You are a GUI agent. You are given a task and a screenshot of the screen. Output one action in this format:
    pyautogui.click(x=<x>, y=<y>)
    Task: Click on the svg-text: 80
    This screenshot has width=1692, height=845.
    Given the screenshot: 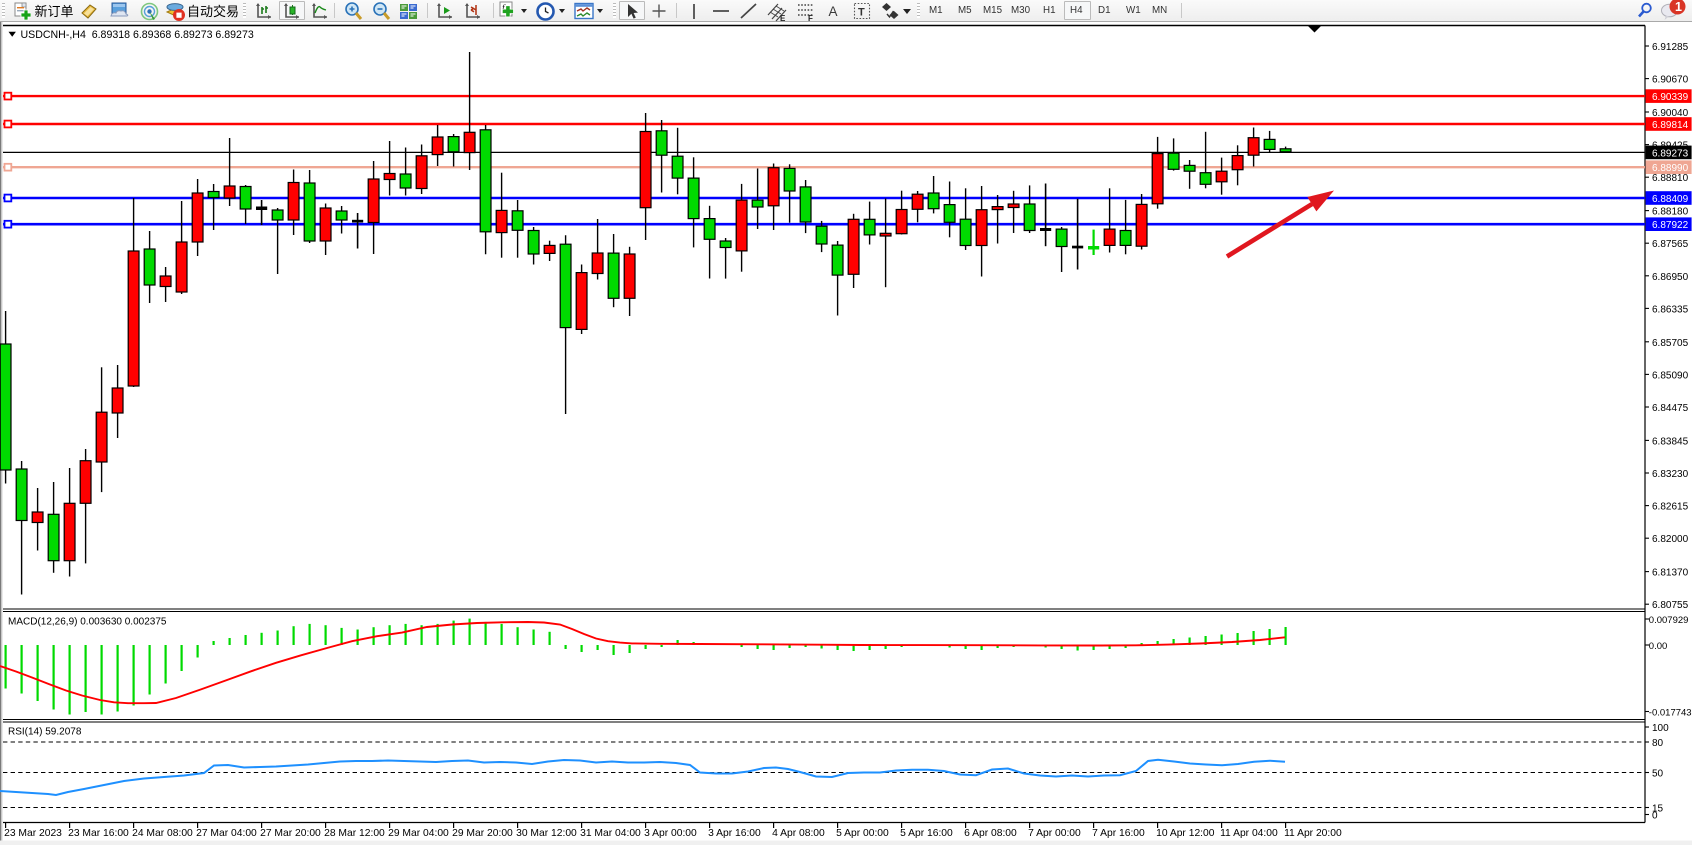 What is the action you would take?
    pyautogui.click(x=1658, y=743)
    